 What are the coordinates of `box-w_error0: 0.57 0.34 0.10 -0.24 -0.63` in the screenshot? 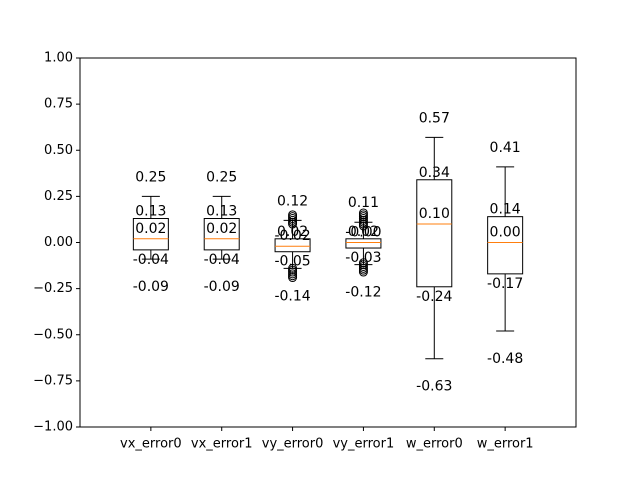 It's located at (434, 252).